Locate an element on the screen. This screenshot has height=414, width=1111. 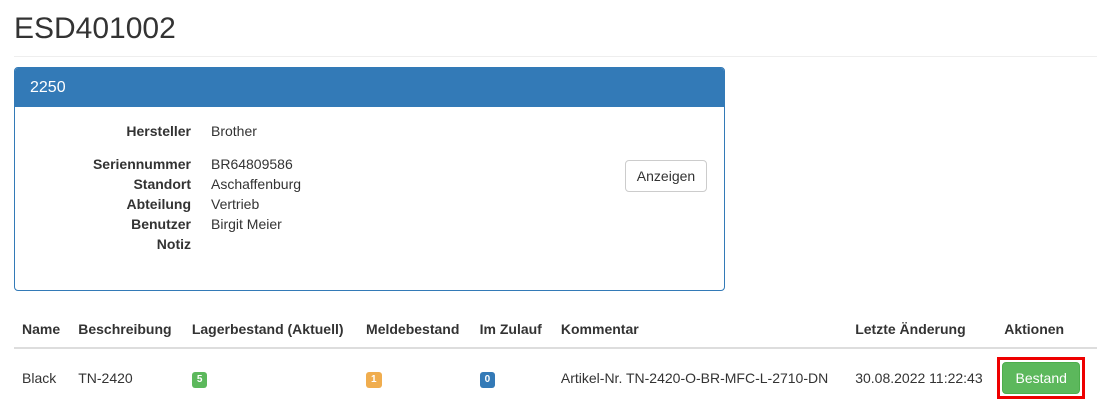
field-value: Vertrieb is located at coordinates (235, 204).